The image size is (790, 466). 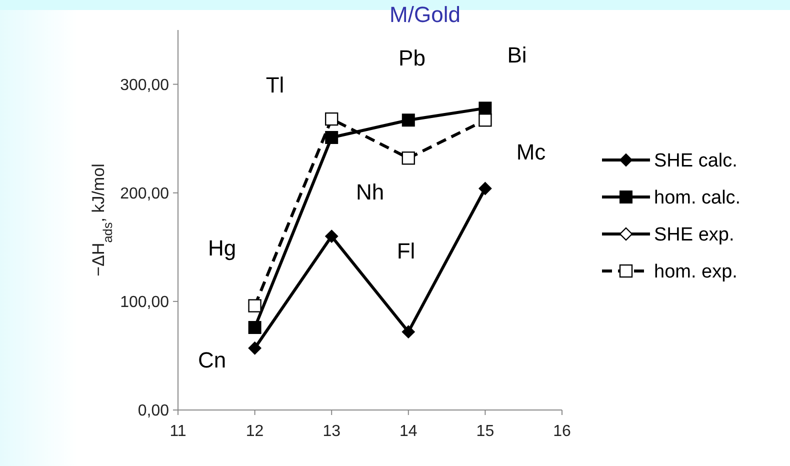 What do you see at coordinates (406, 251) in the screenshot?
I see `annotation: Fl` at bounding box center [406, 251].